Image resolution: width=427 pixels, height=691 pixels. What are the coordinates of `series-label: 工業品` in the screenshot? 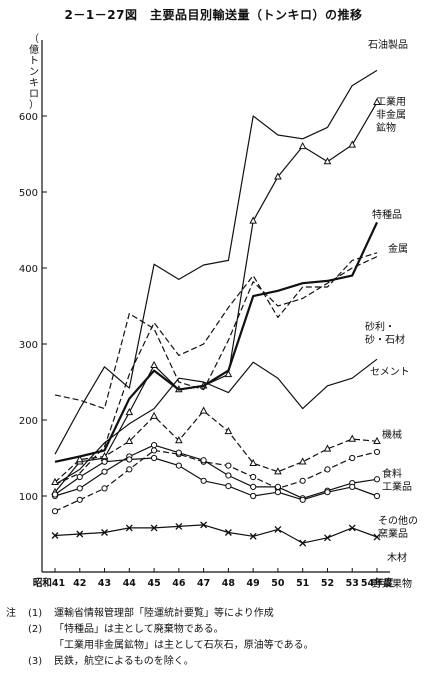 It's located at (397, 486).